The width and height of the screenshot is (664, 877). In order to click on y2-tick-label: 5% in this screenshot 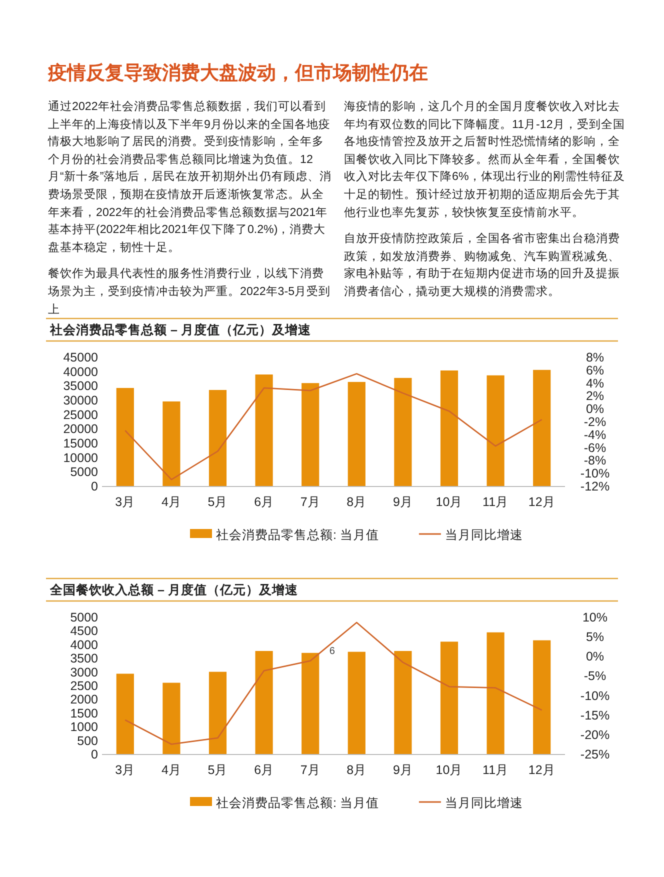, I will do `click(595, 637)`.